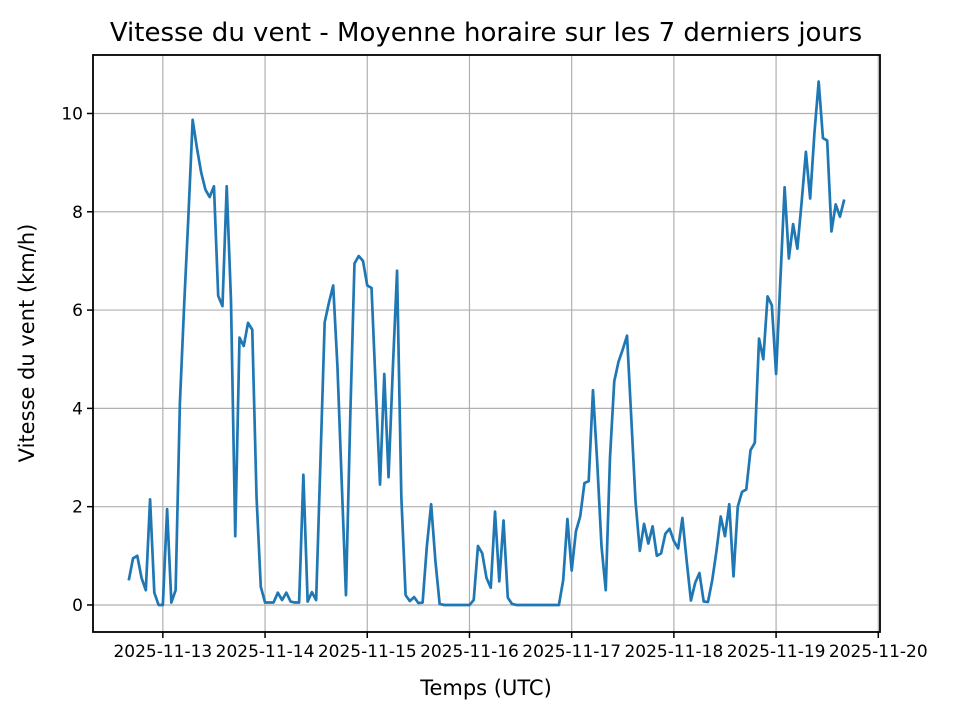 The image size is (960, 720). I want to click on x-tick-label: 2025-11-20, so click(878, 652).